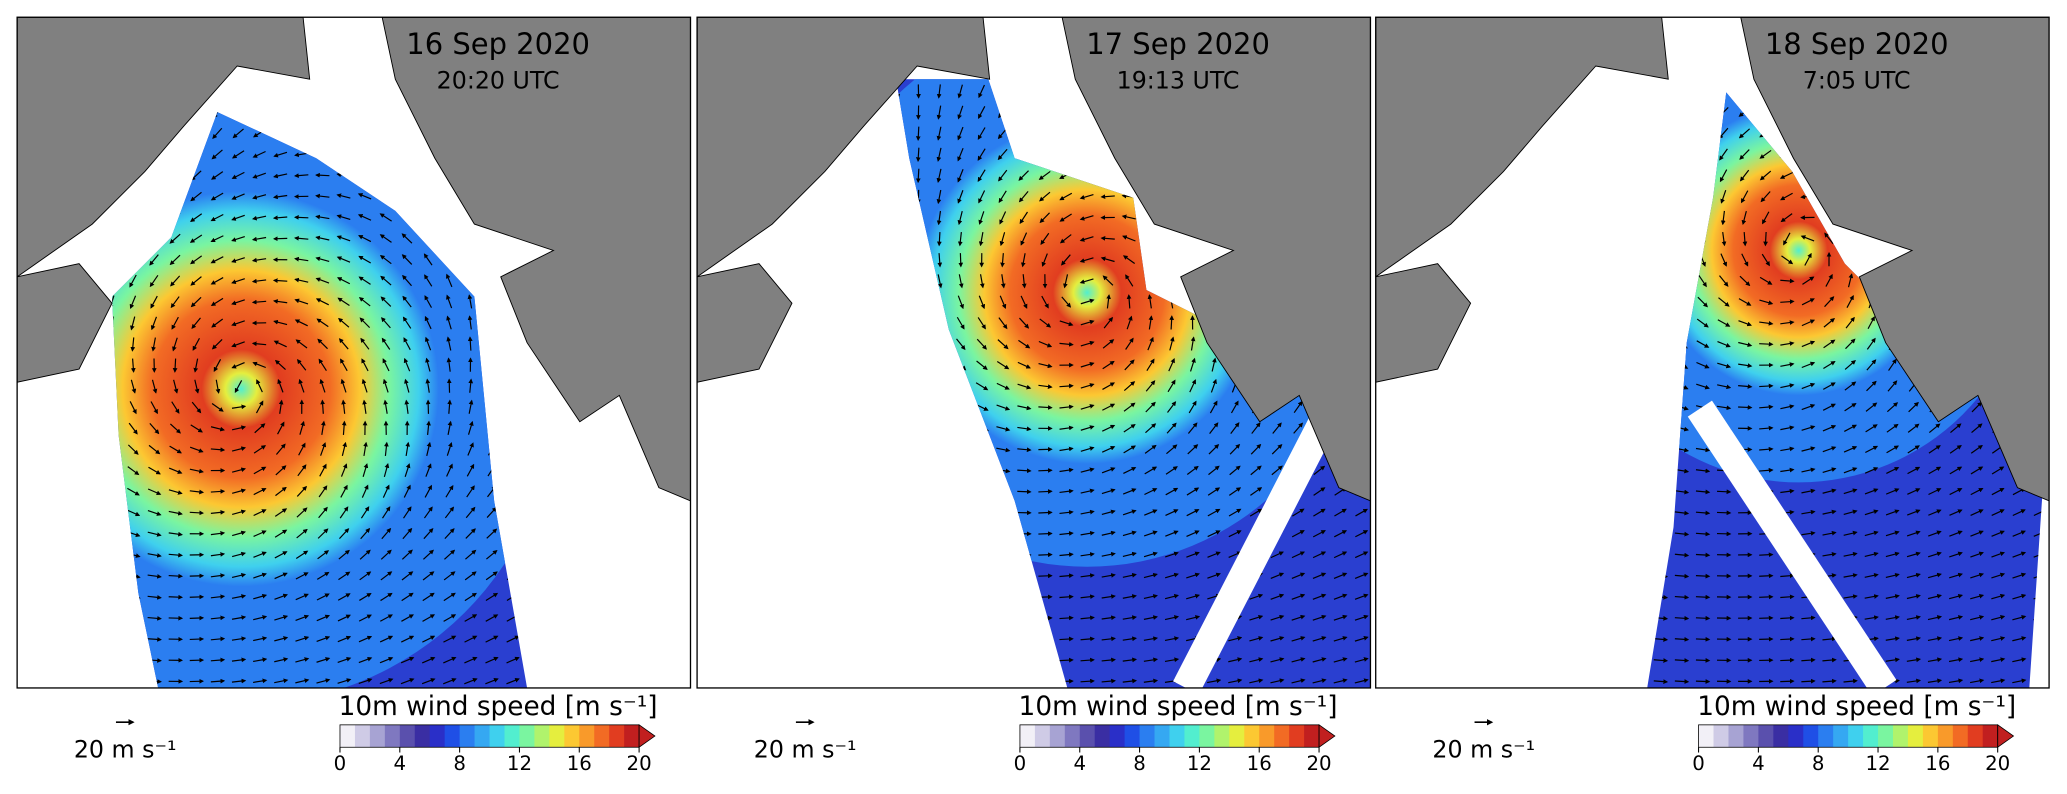  What do you see at coordinates (1139, 763) in the screenshot?
I see `colorbar-tick-label: 8` at bounding box center [1139, 763].